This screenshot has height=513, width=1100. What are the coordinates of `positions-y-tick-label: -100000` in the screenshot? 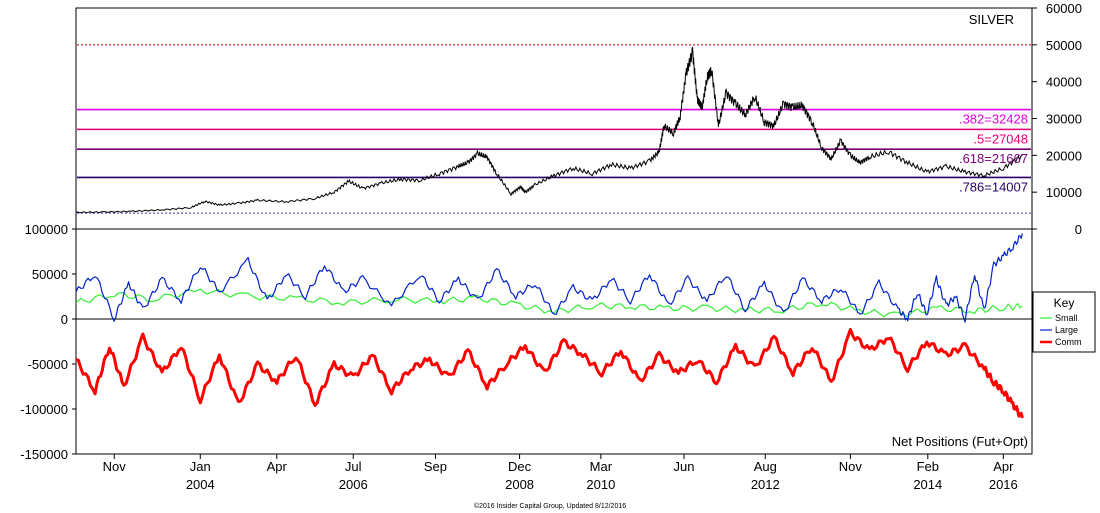 It's located at (44, 409).